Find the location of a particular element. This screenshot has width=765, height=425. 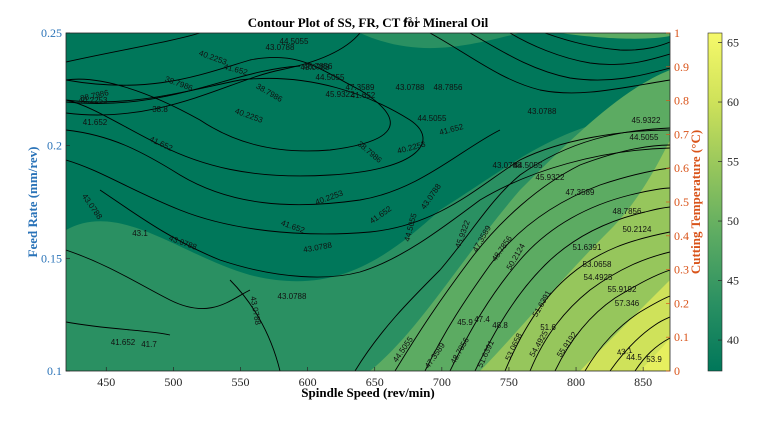

colorbar: 40 45 50 55 60 65 is located at coordinates (723, 202).